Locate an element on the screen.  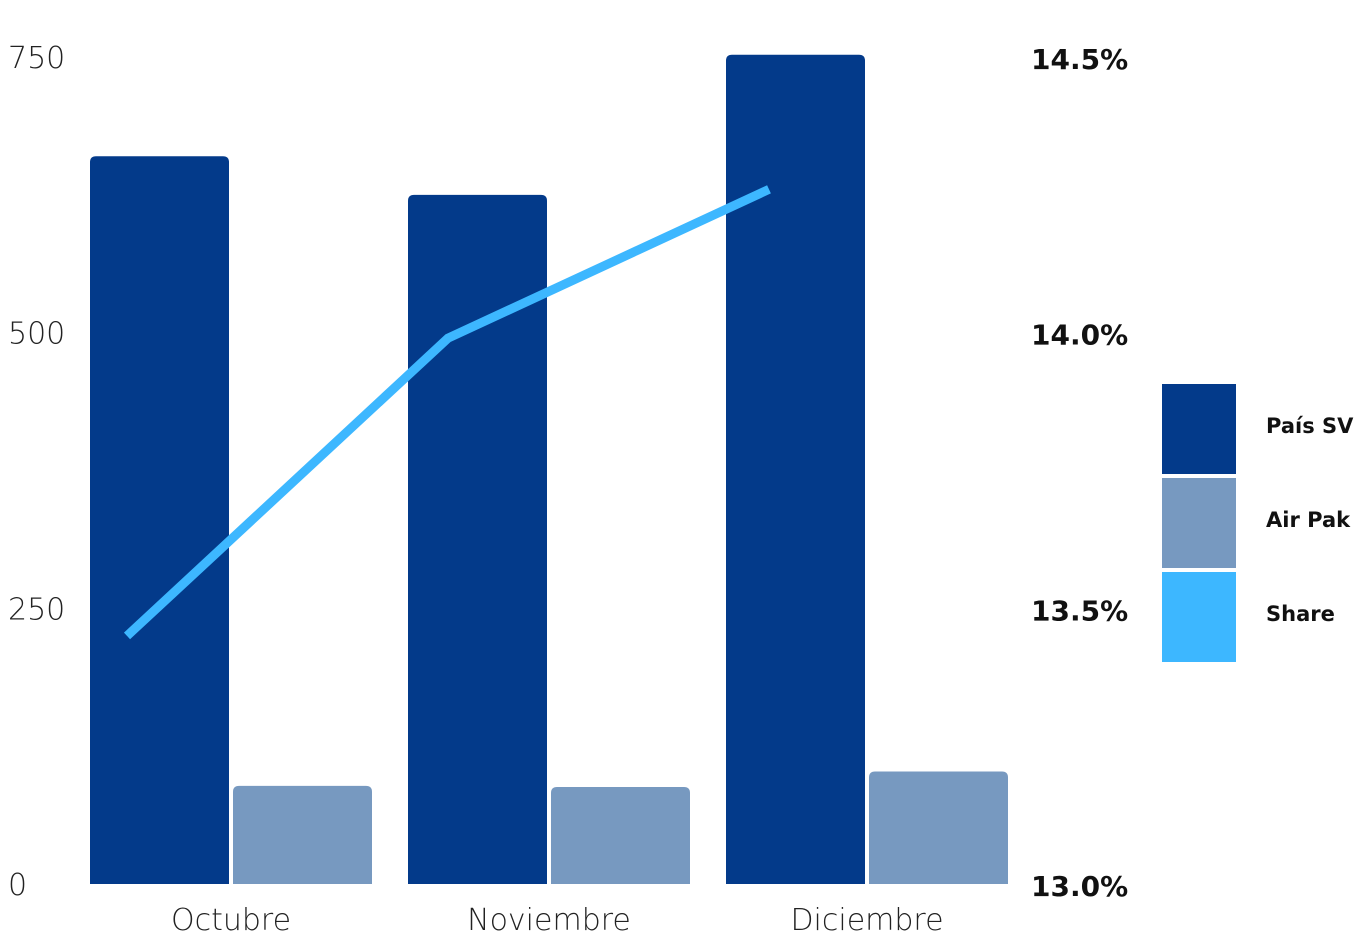
bar-pa-s-sv-noviembre is located at coordinates (477, 539).